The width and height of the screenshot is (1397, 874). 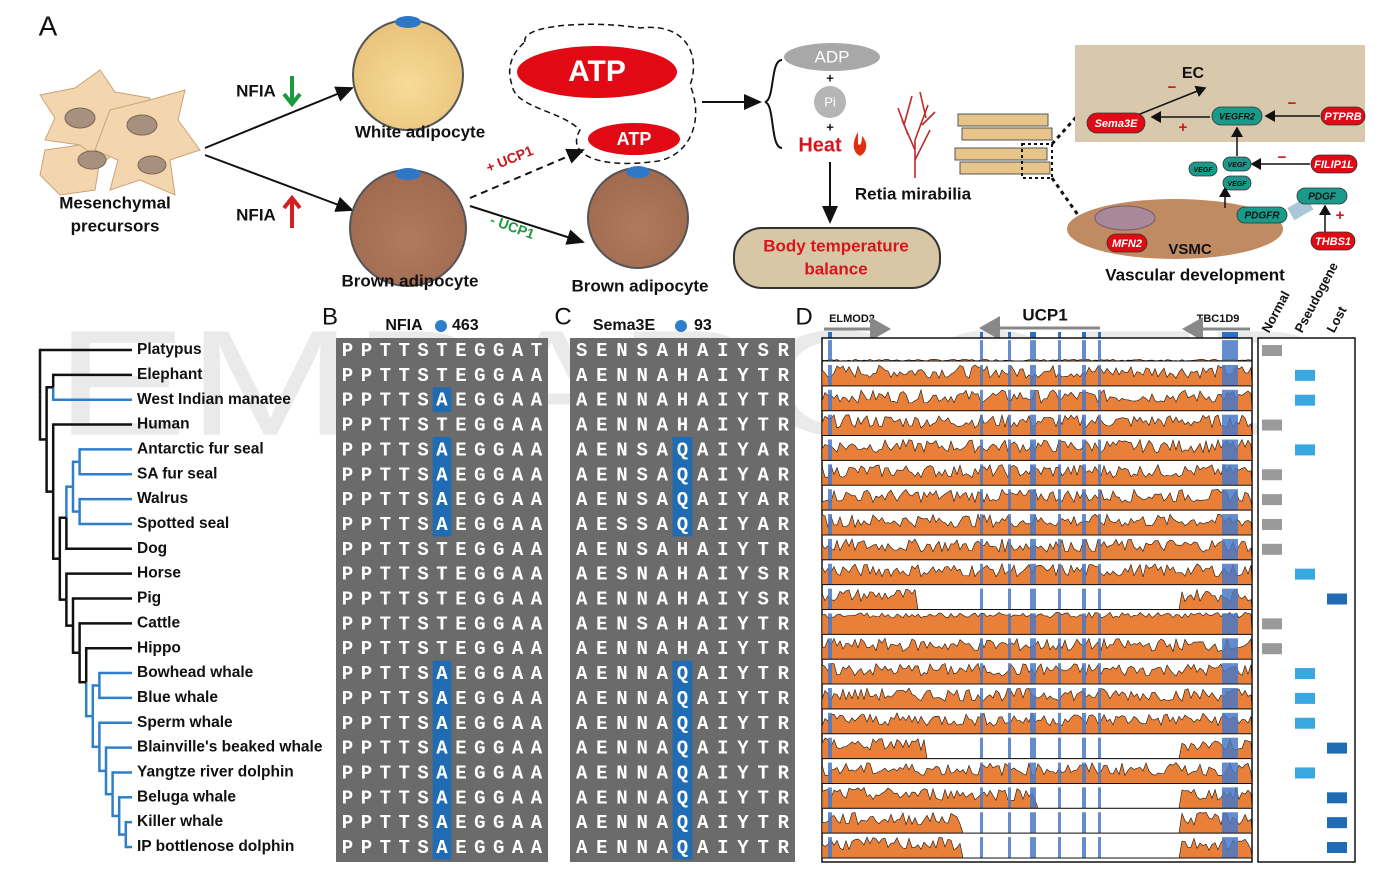 I want to click on species-name: Dog, so click(x=152, y=548).